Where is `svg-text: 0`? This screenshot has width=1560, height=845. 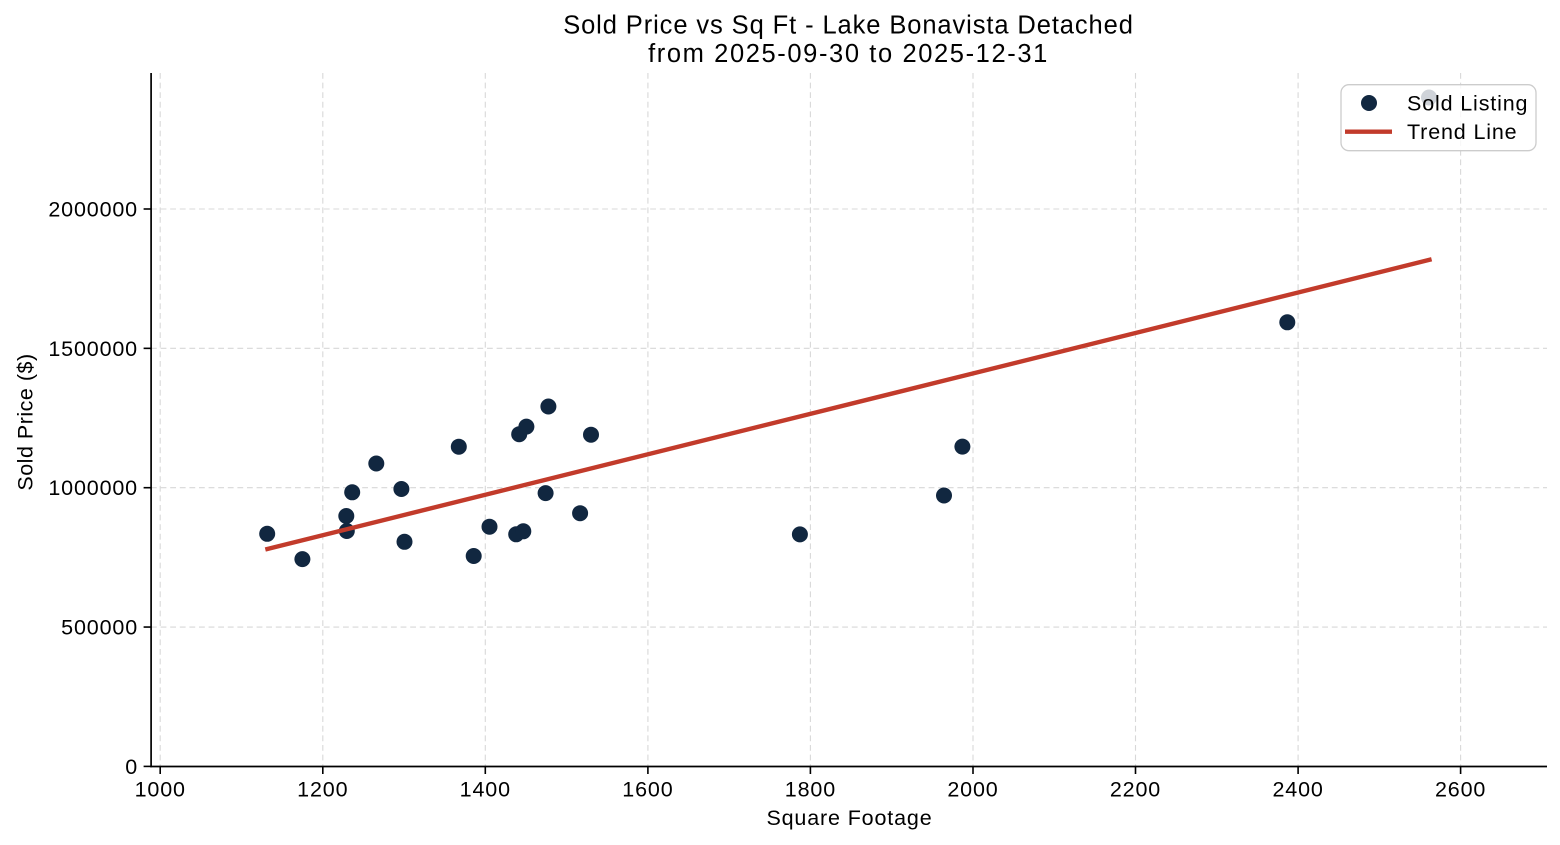
svg-text: 0 is located at coordinates (131, 767).